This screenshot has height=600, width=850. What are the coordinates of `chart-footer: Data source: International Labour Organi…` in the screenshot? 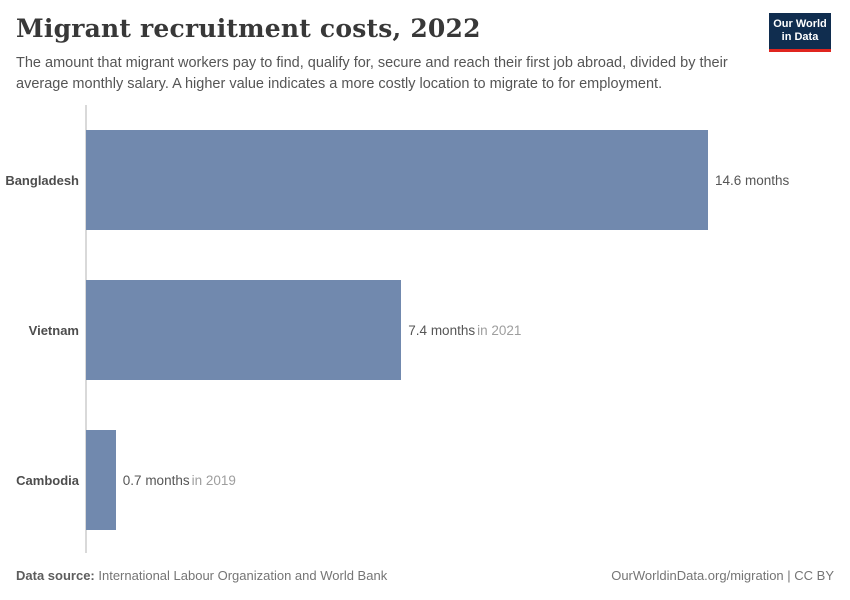 It's located at (425, 575).